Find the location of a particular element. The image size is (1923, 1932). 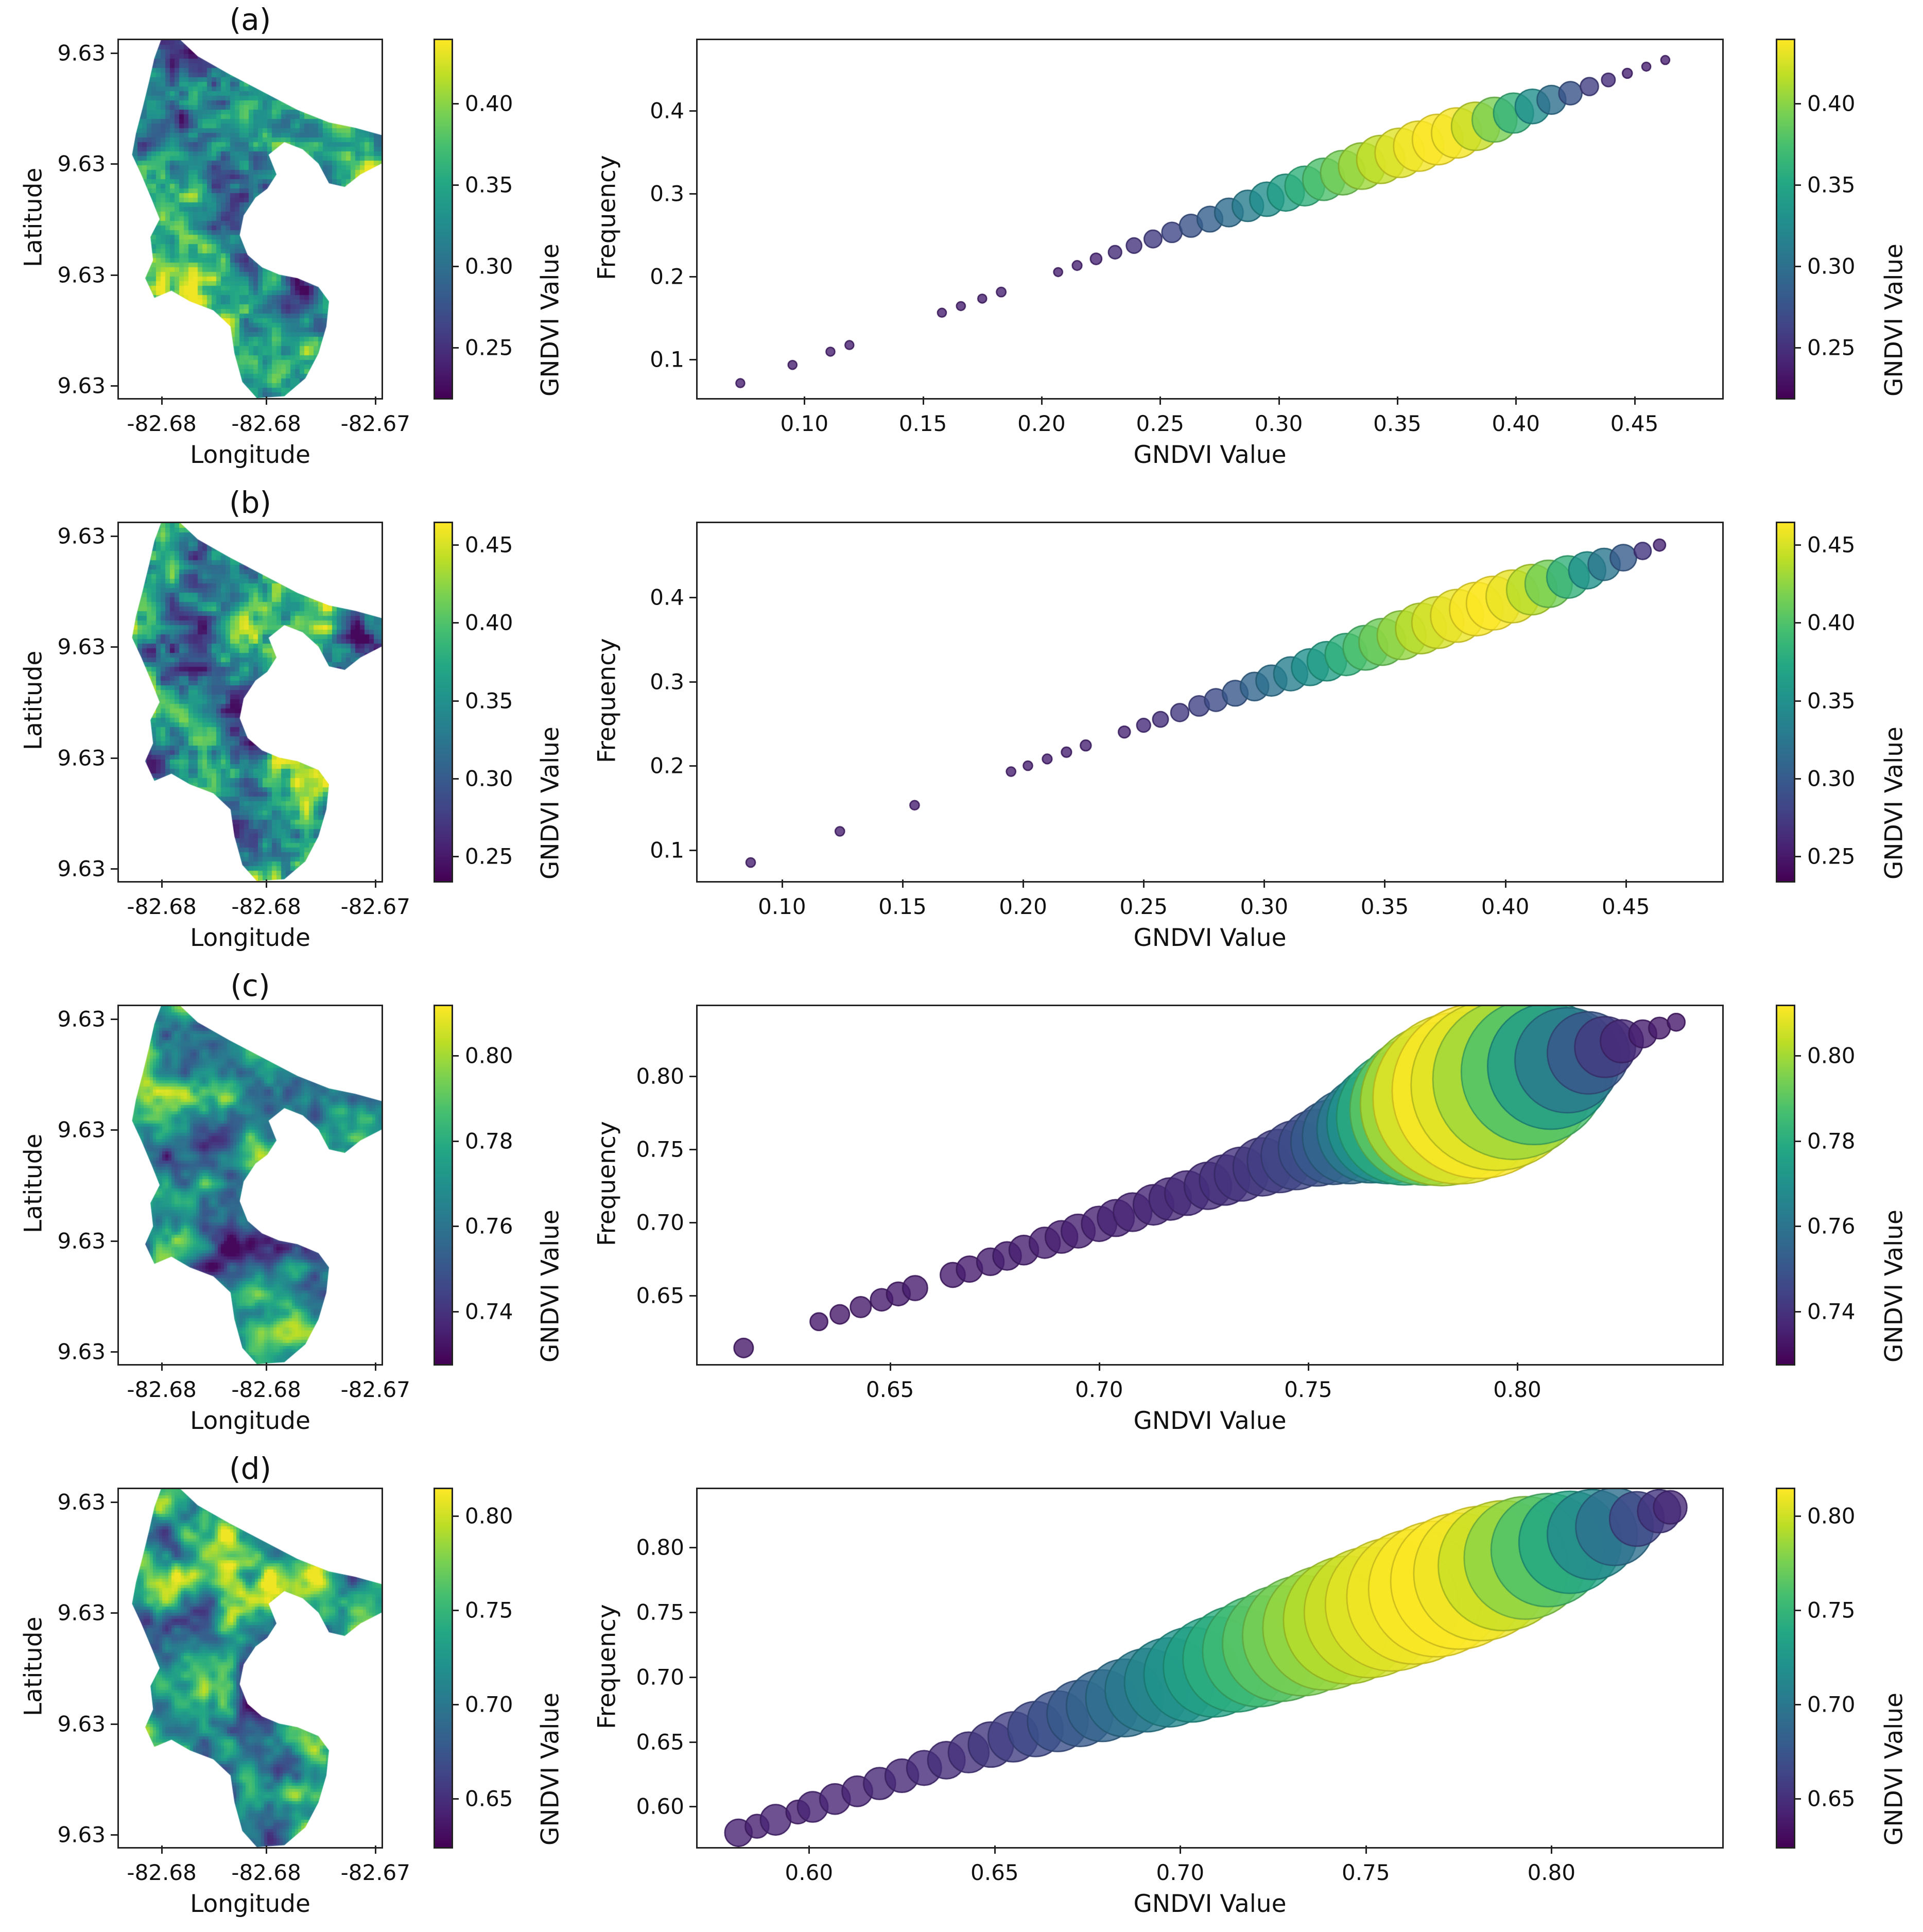

scatter-y-tick-label: 0.4 is located at coordinates (667, 111).